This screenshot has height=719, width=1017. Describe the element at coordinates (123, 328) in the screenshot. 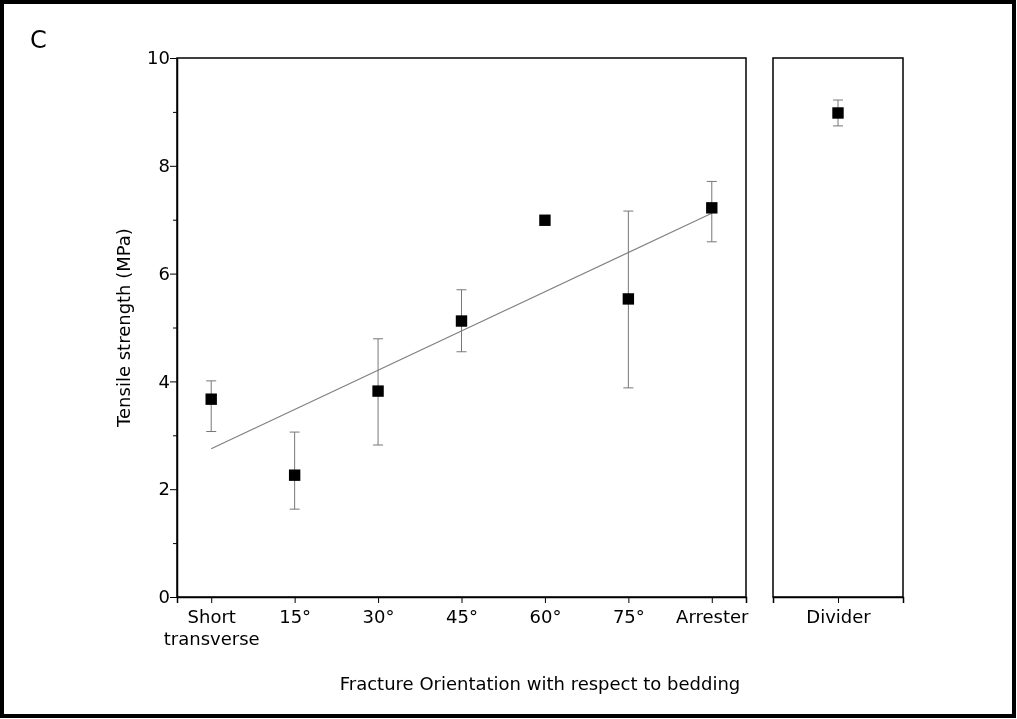

I see `y-axis-title: Tensile strength (MPa)` at that location.